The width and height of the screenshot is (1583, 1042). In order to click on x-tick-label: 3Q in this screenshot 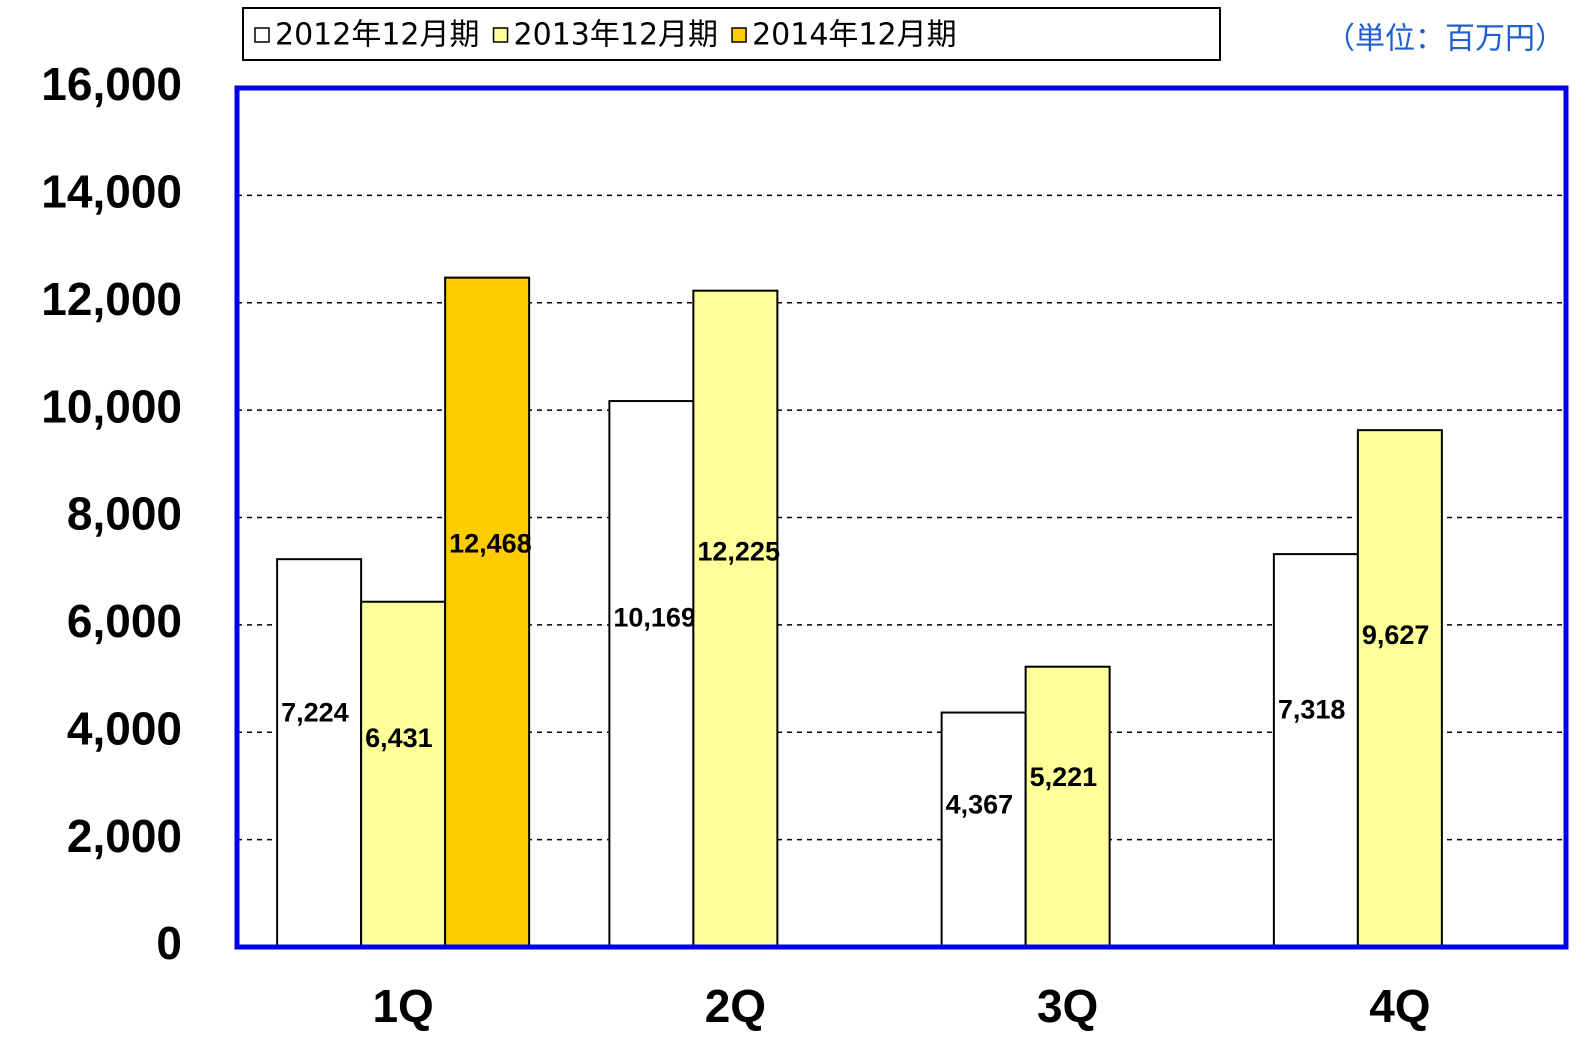, I will do `click(1067, 1006)`.